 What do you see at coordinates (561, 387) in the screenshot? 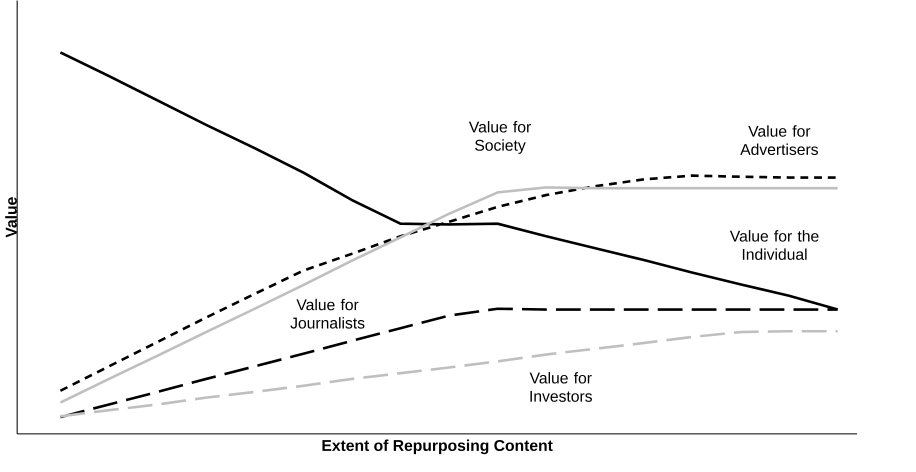
I see `series-label: Value for Investors` at bounding box center [561, 387].